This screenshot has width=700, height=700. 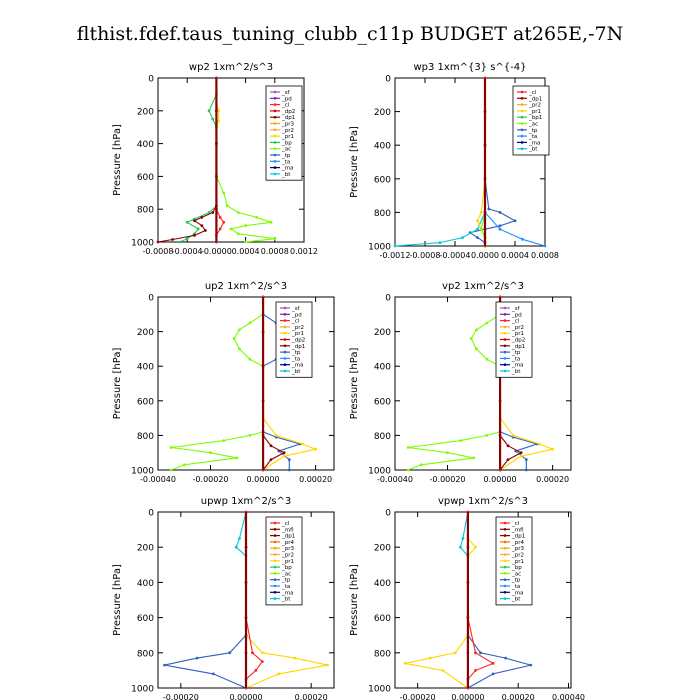 I want to click on x-tick-label: -0.00040, so click(x=395, y=479).